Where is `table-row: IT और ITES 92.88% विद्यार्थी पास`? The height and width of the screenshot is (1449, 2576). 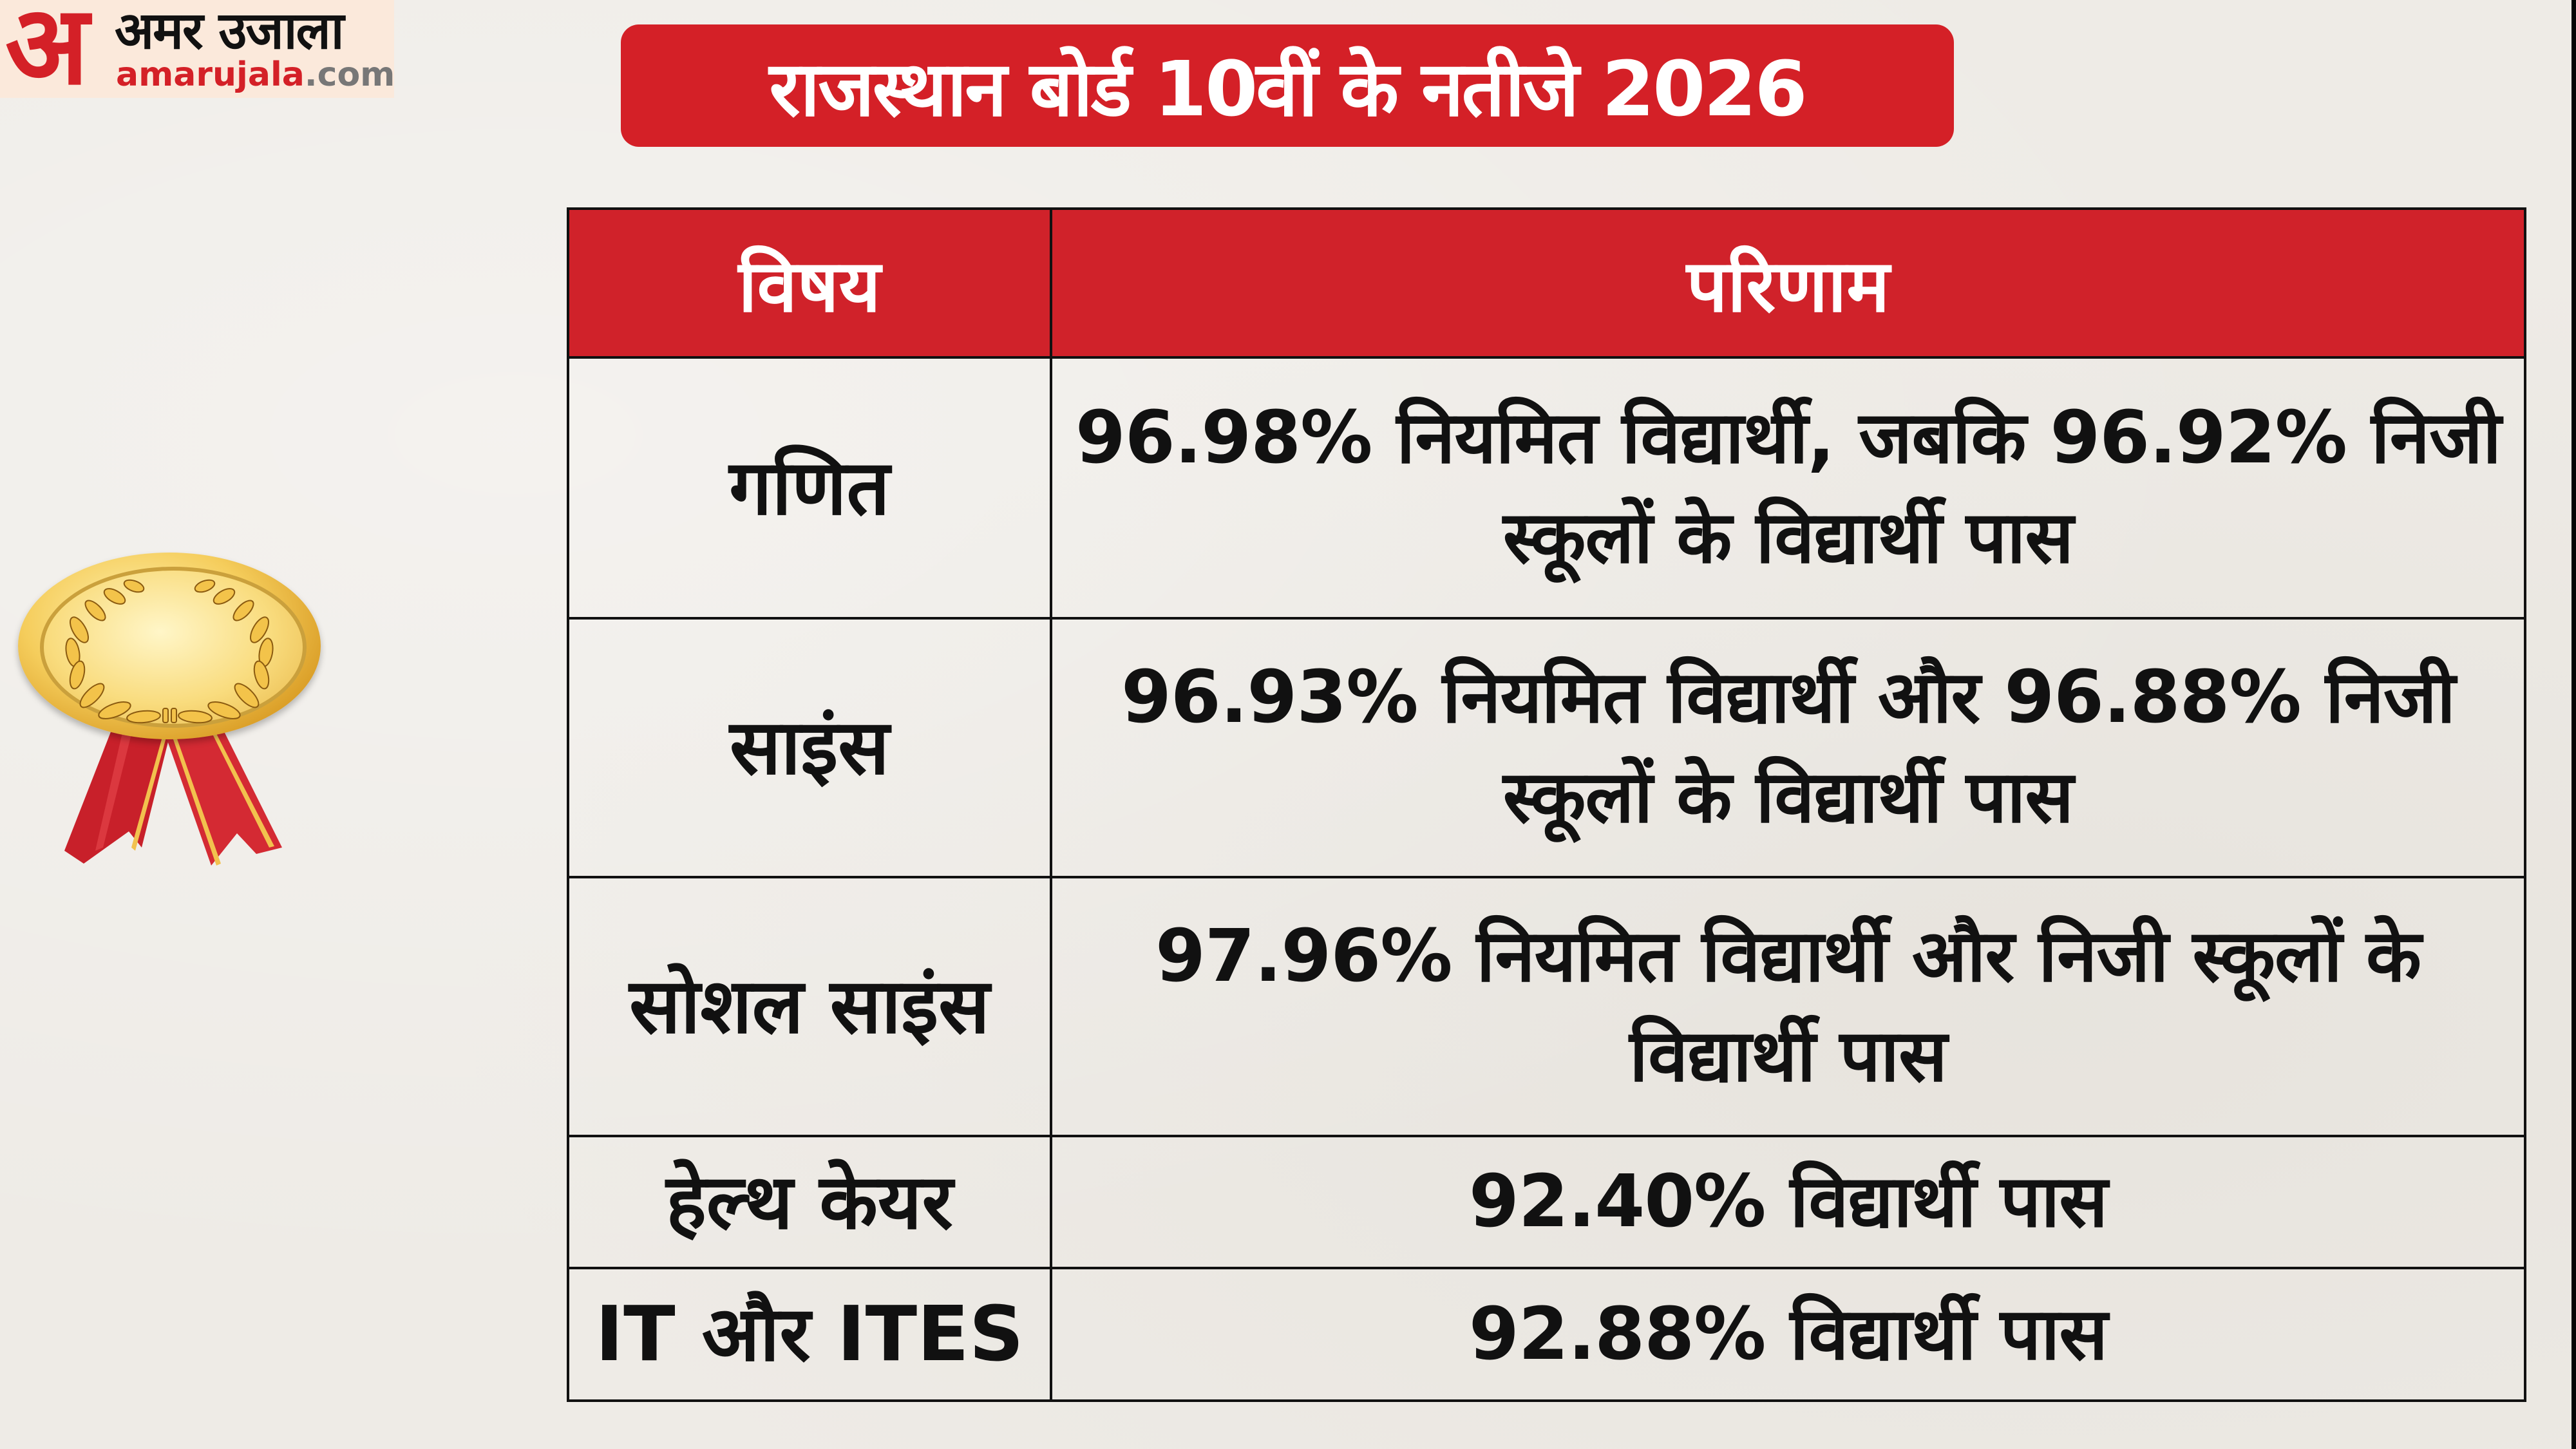 table-row: IT और ITES 92.88% विद्यार्थी पास is located at coordinates (1546, 1335).